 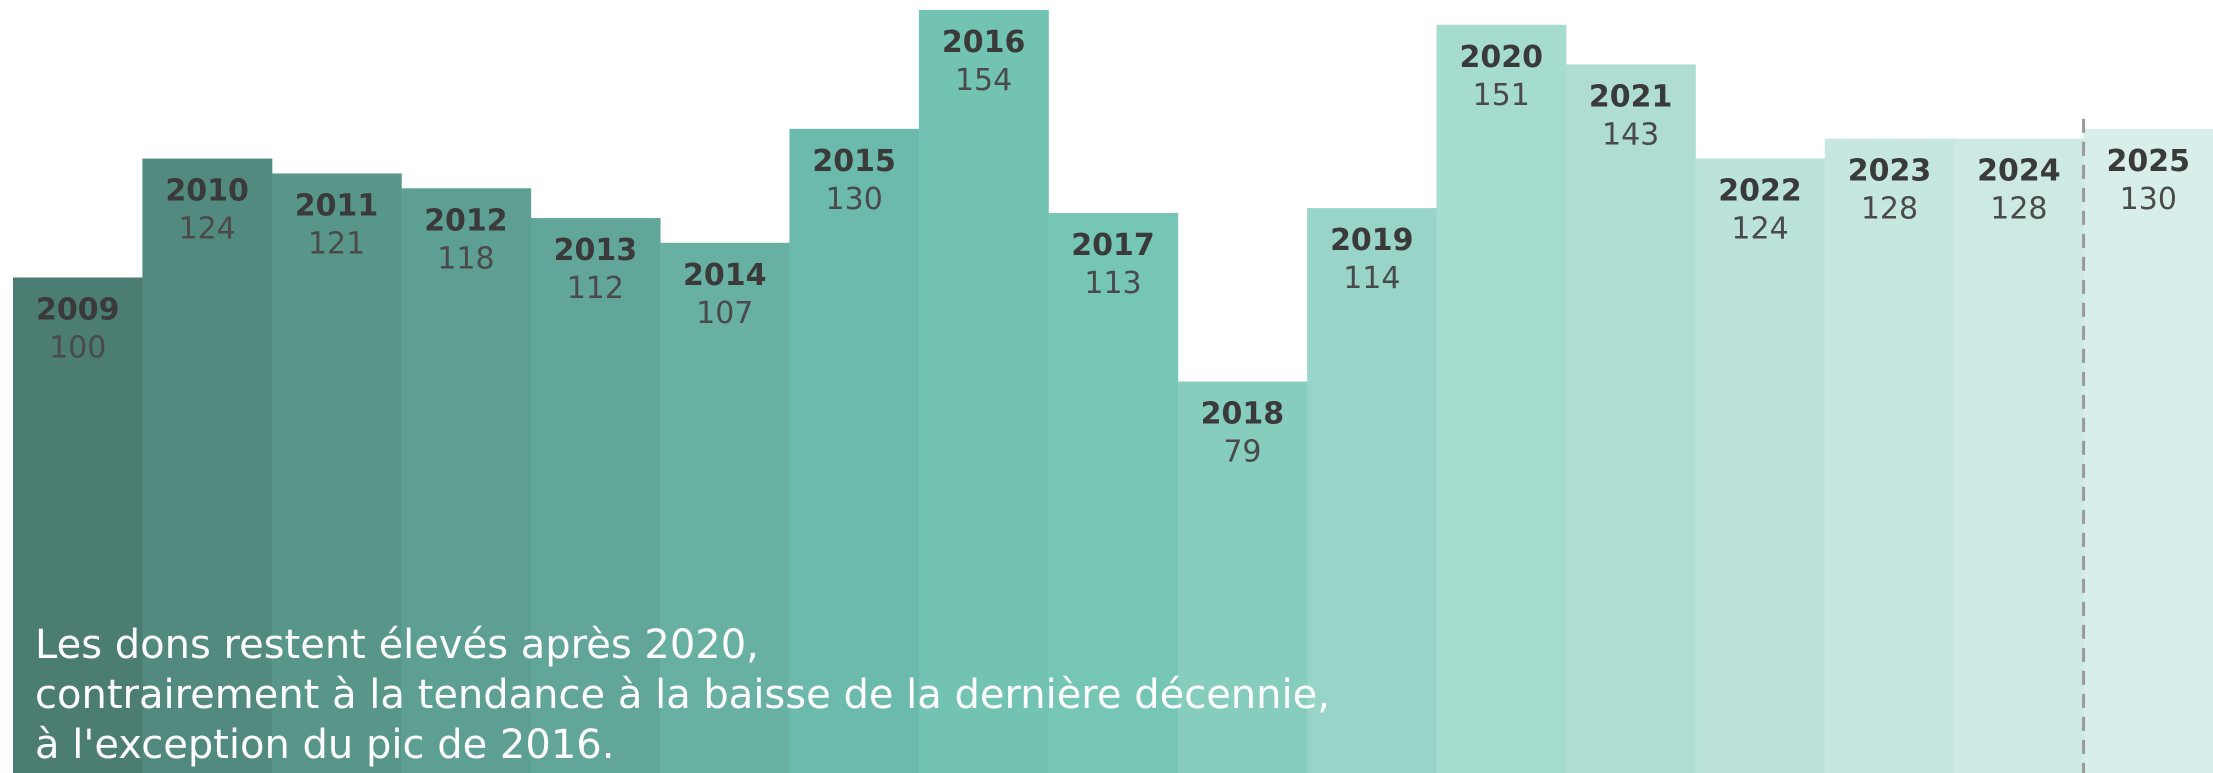 What do you see at coordinates (466, 220) in the screenshot?
I see `year-label: 2012` at bounding box center [466, 220].